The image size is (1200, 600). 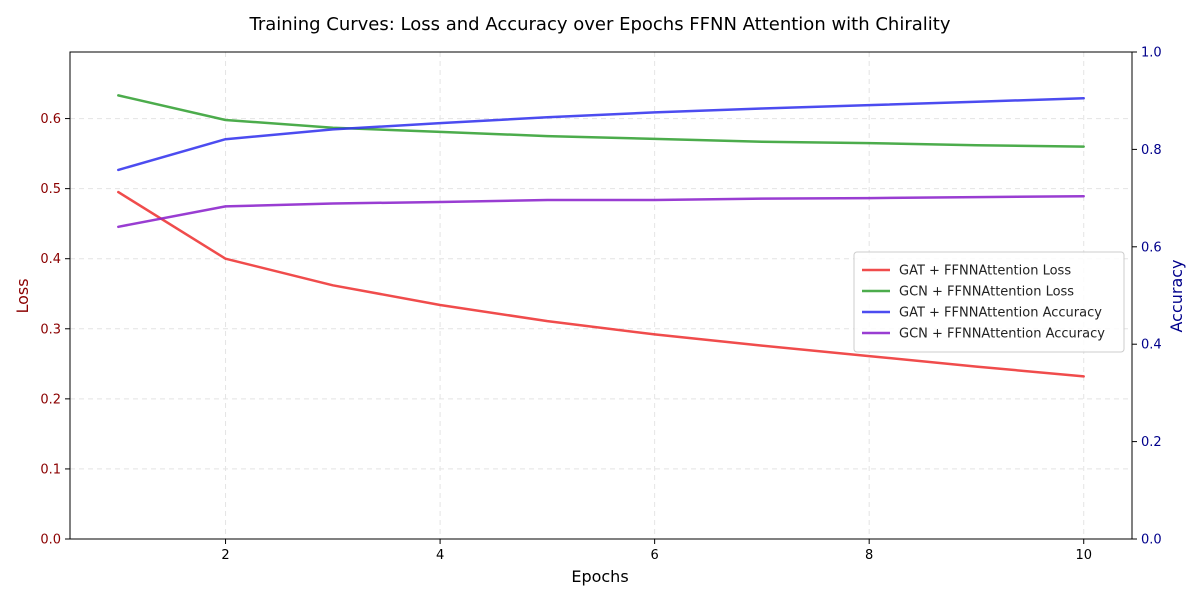 I want to click on y-right-tick-label: 0.4, so click(x=1151, y=345).